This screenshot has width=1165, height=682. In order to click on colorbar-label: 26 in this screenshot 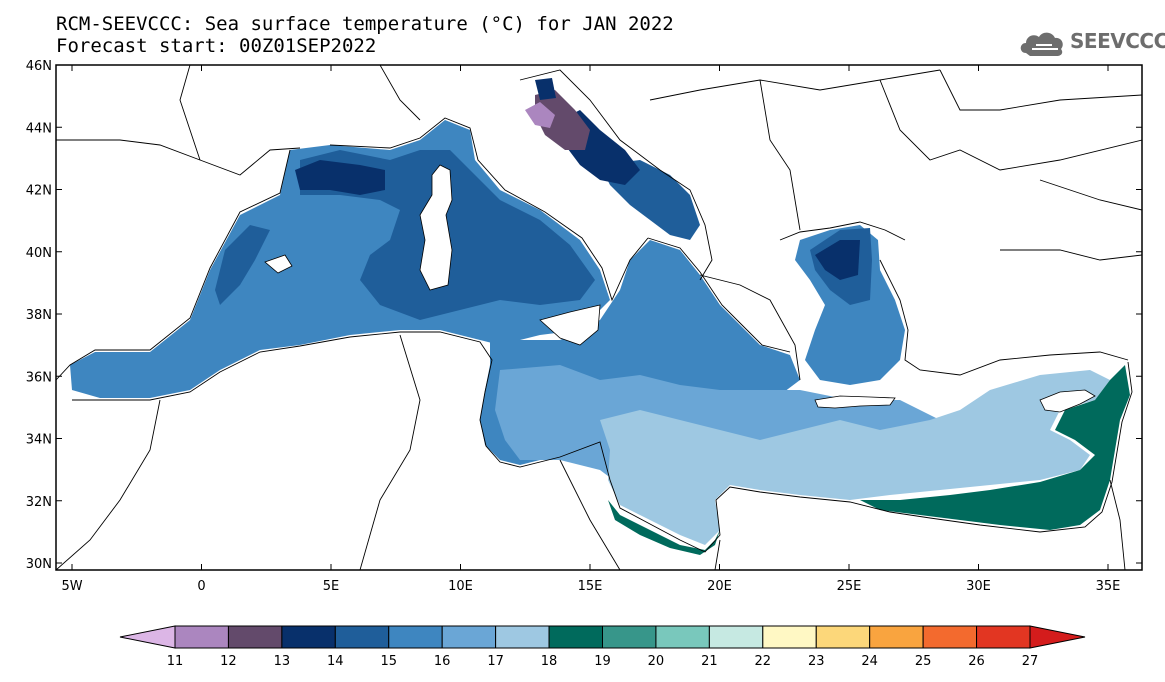, I will do `click(976, 661)`.